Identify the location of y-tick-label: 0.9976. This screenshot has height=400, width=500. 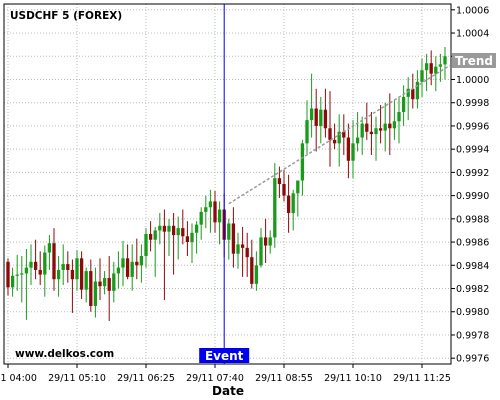
(472, 359).